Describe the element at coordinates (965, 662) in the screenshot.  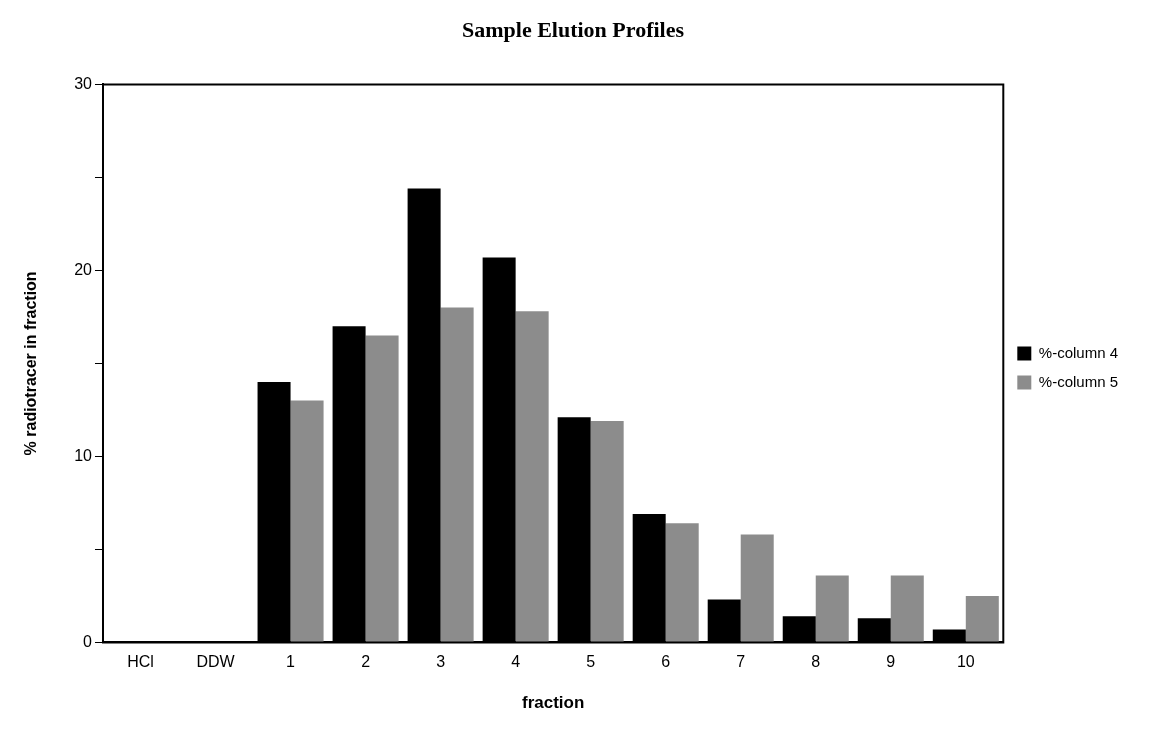
I see `x-tick-label: 10` at that location.